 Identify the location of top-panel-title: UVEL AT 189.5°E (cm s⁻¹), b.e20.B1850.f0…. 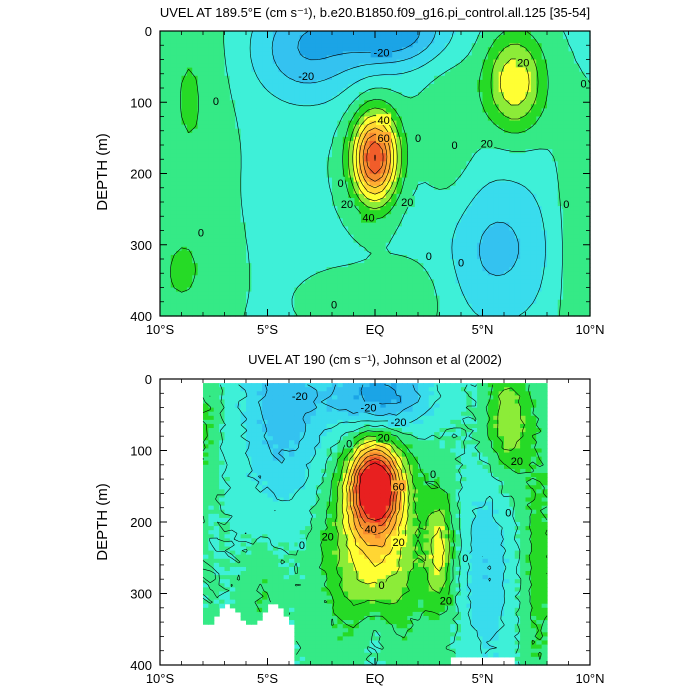
(375, 12).